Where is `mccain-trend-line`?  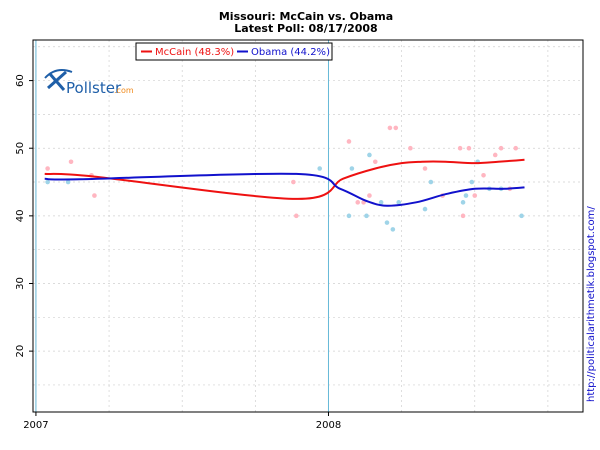
mccain-trend-line is located at coordinates (284, 179).